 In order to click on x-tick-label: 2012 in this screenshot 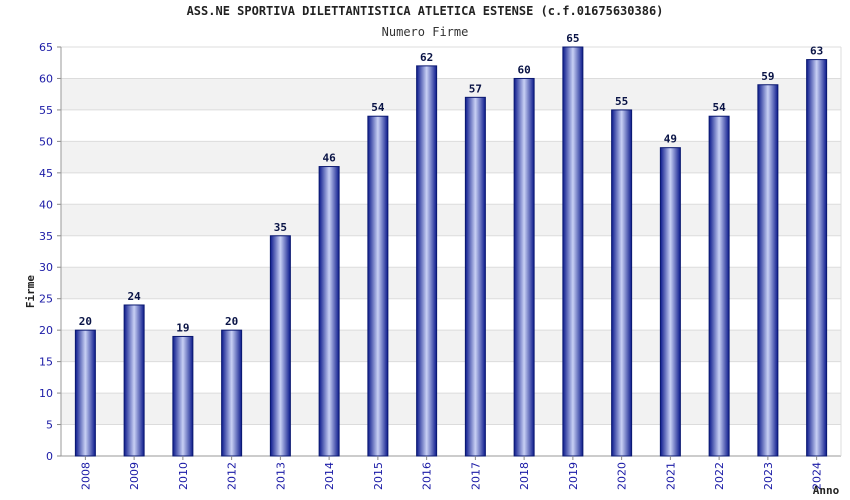, I will do `click(232, 476)`.